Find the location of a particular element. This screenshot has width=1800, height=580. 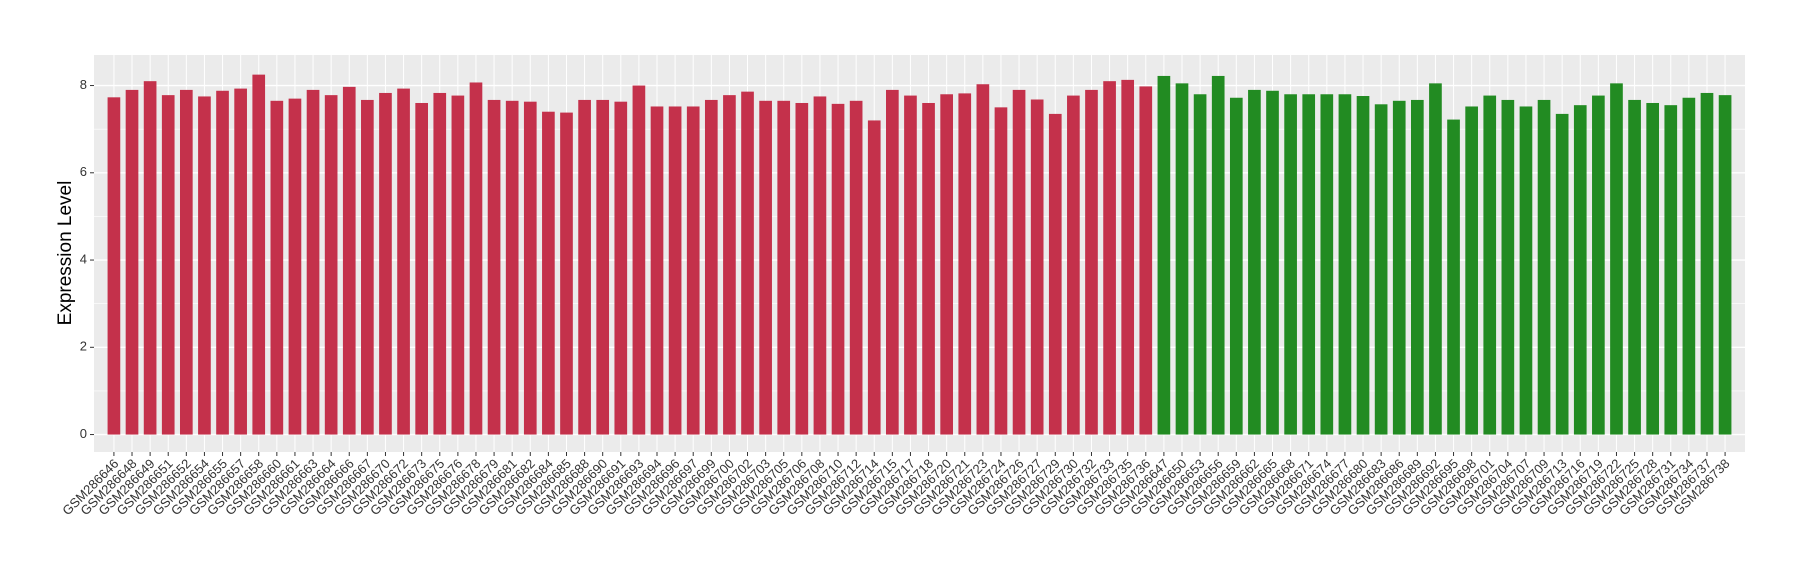

y-axis-label: Expression Level is located at coordinates (65, 253).